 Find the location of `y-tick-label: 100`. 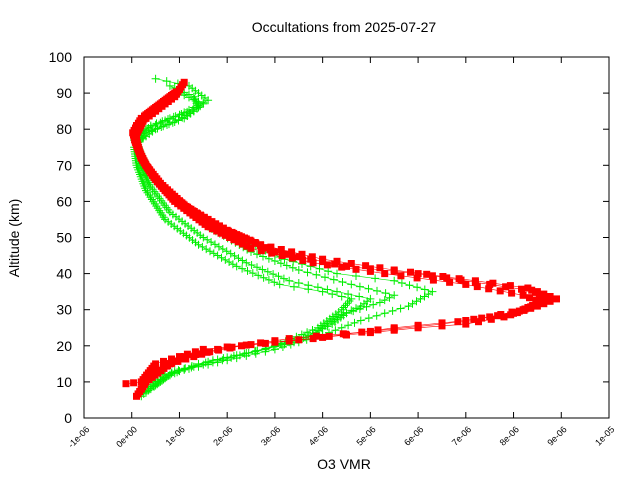

y-tick-label: 100 is located at coordinates (61, 57).